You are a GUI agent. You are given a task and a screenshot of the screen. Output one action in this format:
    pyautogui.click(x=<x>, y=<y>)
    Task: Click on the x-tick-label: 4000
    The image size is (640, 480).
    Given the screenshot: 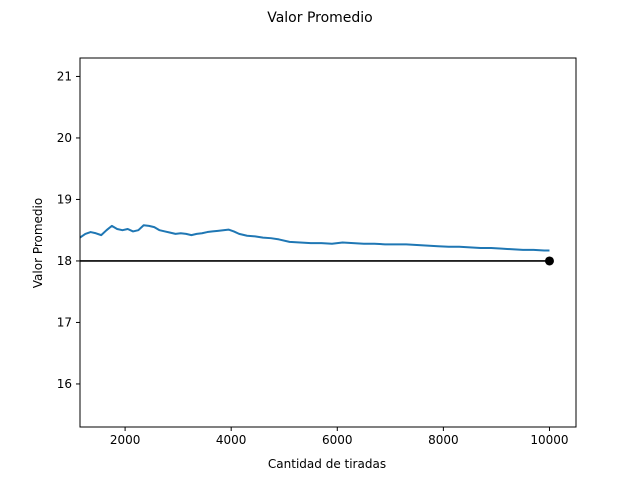 What is the action you would take?
    pyautogui.click(x=231, y=440)
    